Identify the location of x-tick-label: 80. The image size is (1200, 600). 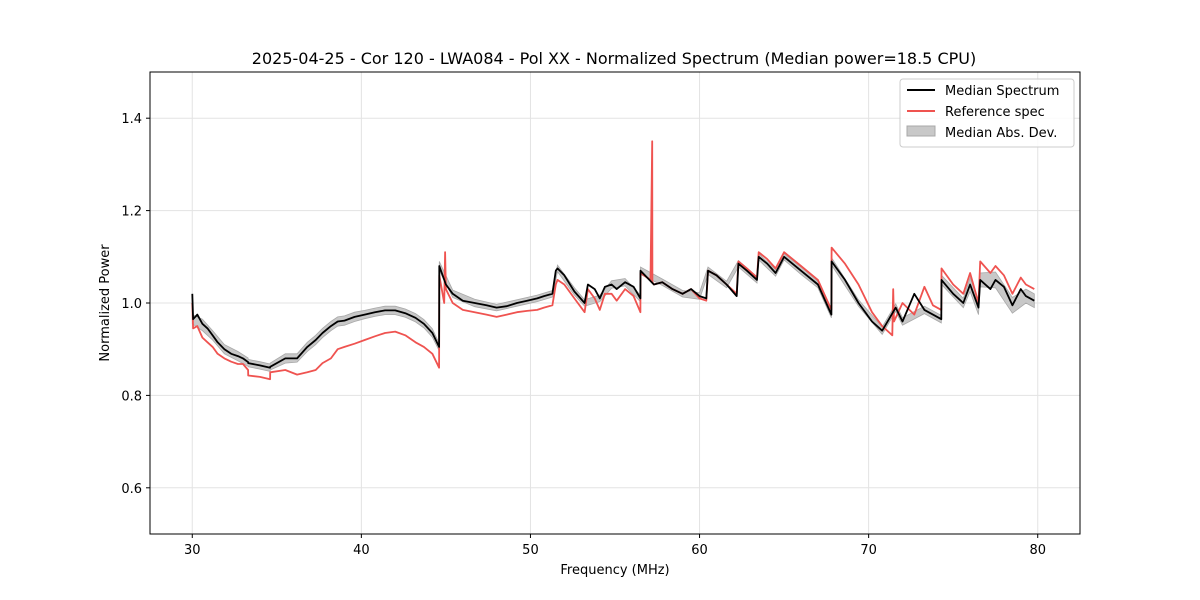
(1037, 550).